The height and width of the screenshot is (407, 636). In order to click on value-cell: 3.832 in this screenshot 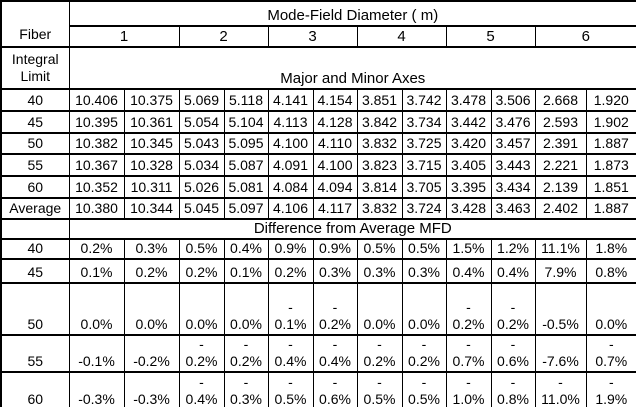, I will do `click(379, 208)`.